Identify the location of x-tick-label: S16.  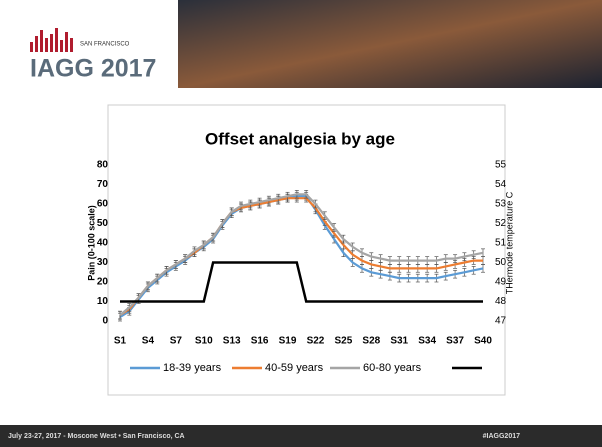
(260, 341).